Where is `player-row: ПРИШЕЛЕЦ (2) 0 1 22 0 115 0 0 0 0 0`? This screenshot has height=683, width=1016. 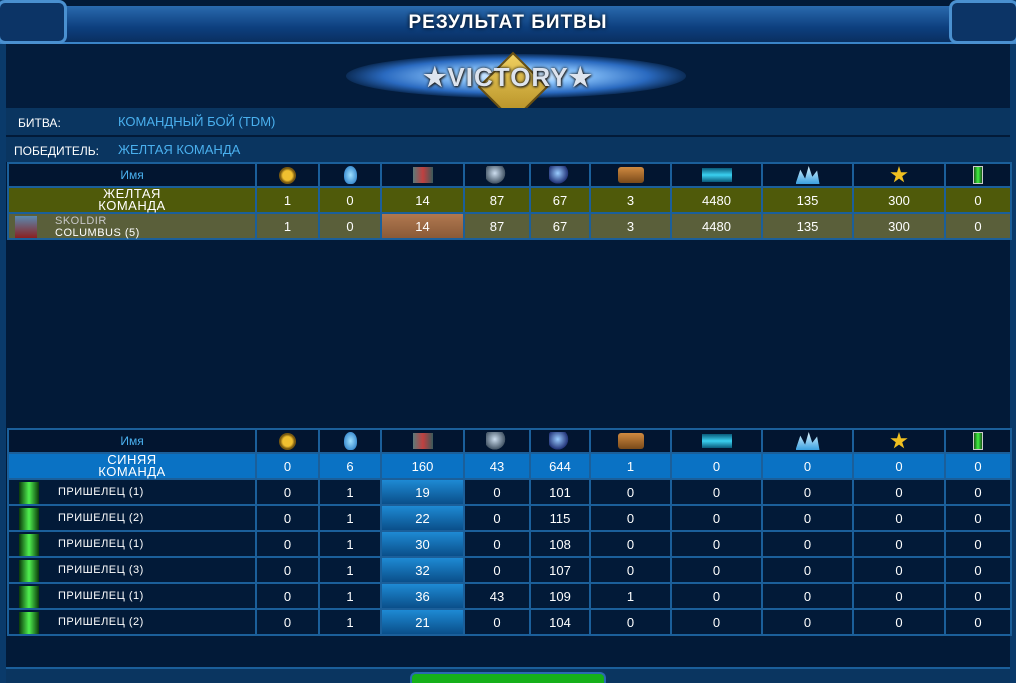
player-row: ПРИШЕЛЕЦ (2) 0 1 22 0 115 0 0 0 0 0 is located at coordinates (509, 518).